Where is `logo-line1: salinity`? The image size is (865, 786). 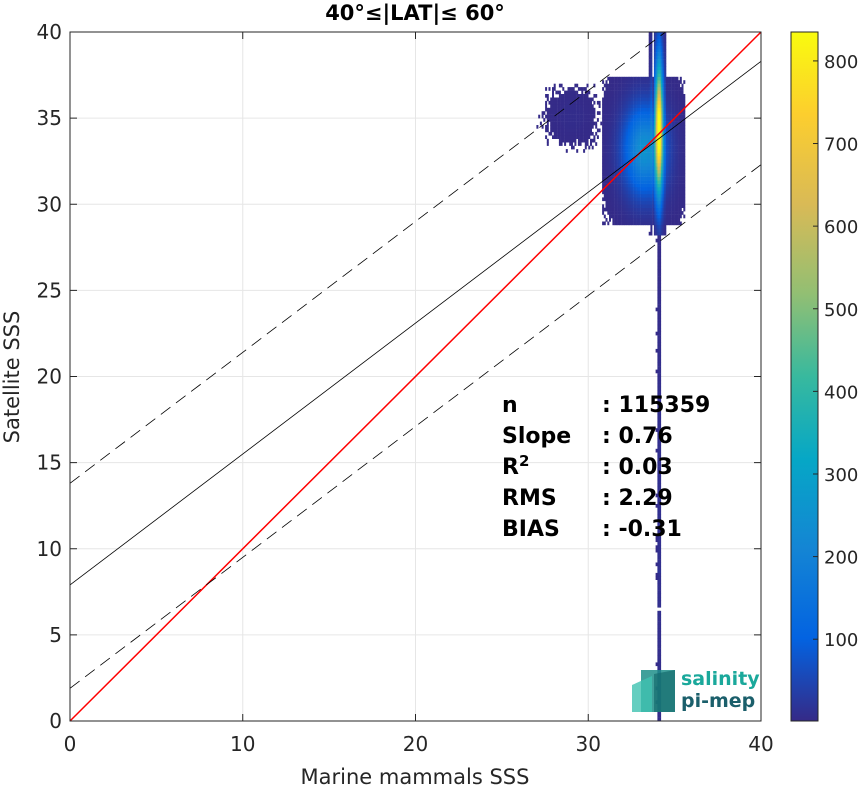
logo-line1: salinity is located at coordinates (720, 679).